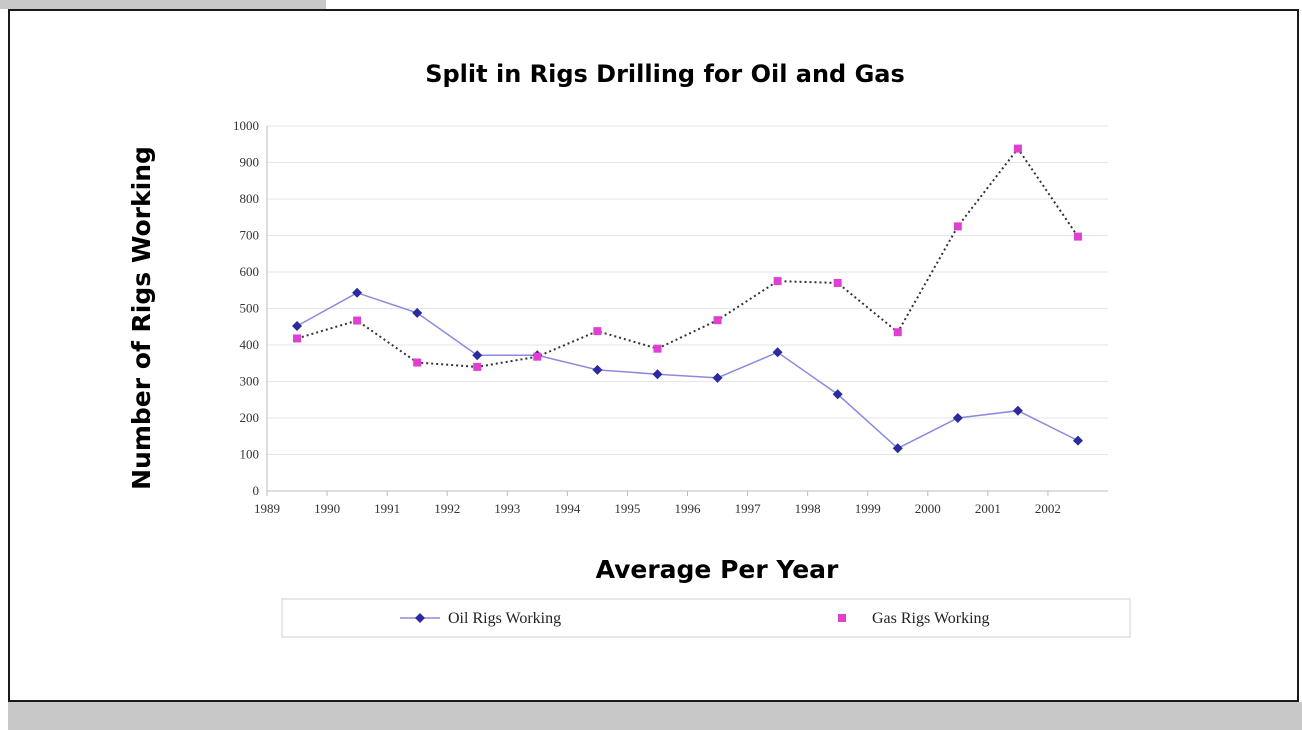 The width and height of the screenshot is (1302, 730). What do you see at coordinates (688, 508) in the screenshot?
I see `x-tick-label: 1996` at bounding box center [688, 508].